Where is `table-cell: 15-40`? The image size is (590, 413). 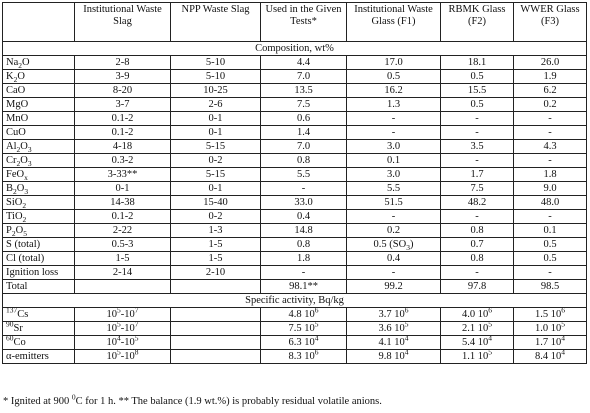
table-cell: 15-40 is located at coordinates (215, 202).